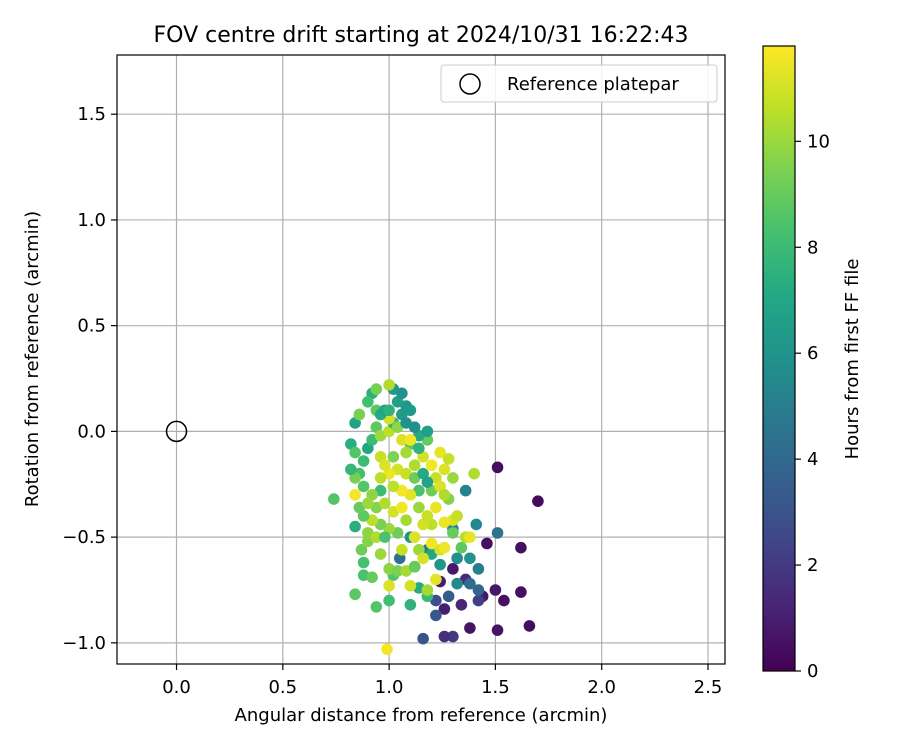 The image size is (900, 750). What do you see at coordinates (421, 715) in the screenshot?
I see `x-axis-label: Angular distance from reference (arcmin)` at bounding box center [421, 715].